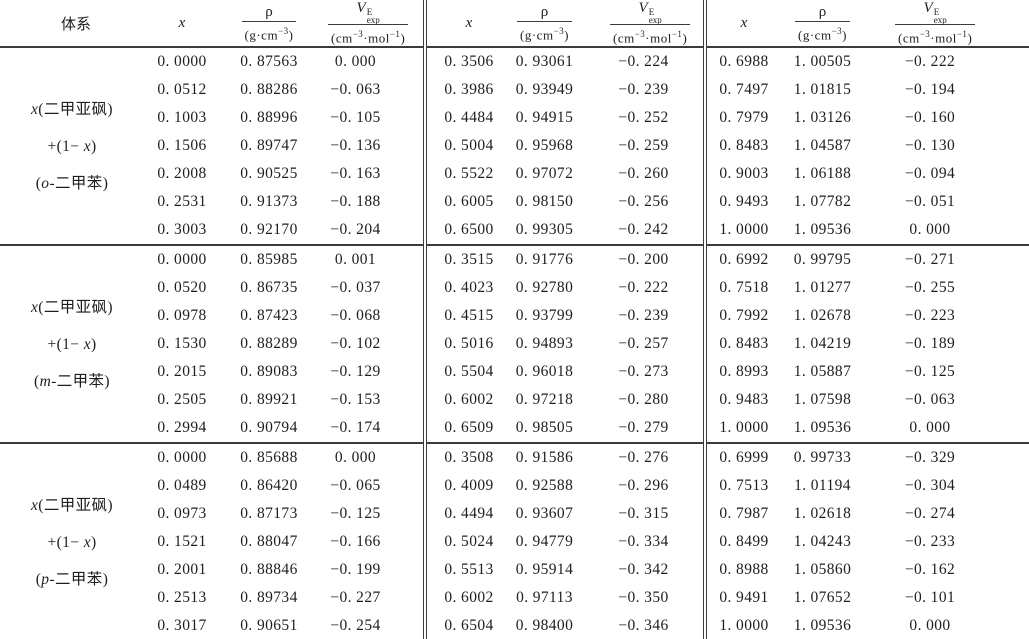 The image size is (1029, 639). Describe the element at coordinates (355, 202) in the screenshot. I see `data-cell: −0. 188` at that location.